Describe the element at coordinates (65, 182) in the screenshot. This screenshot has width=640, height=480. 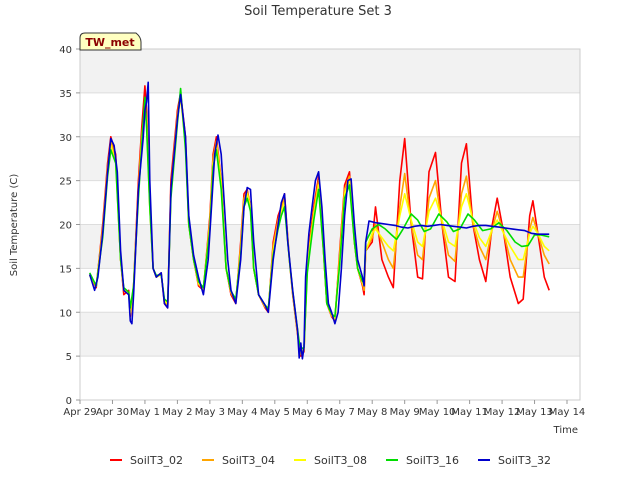
I see `y-tick-label: 25` at that location.